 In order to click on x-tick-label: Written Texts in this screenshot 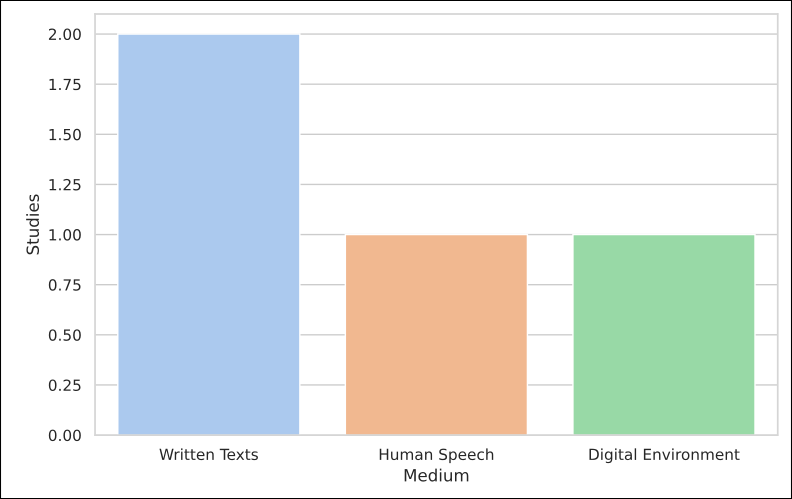, I will do `click(208, 454)`.